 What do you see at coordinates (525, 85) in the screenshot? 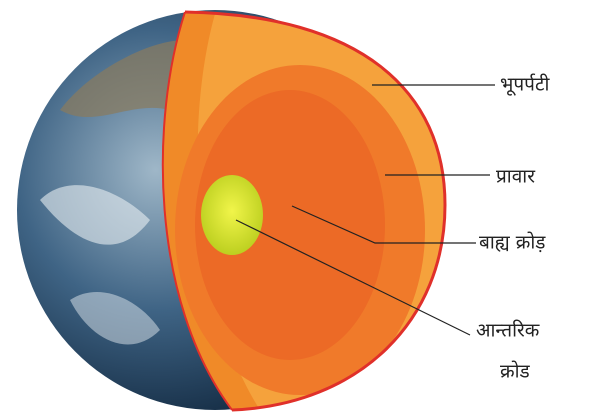
I see `crust-label: भूपर्पटी` at bounding box center [525, 85].